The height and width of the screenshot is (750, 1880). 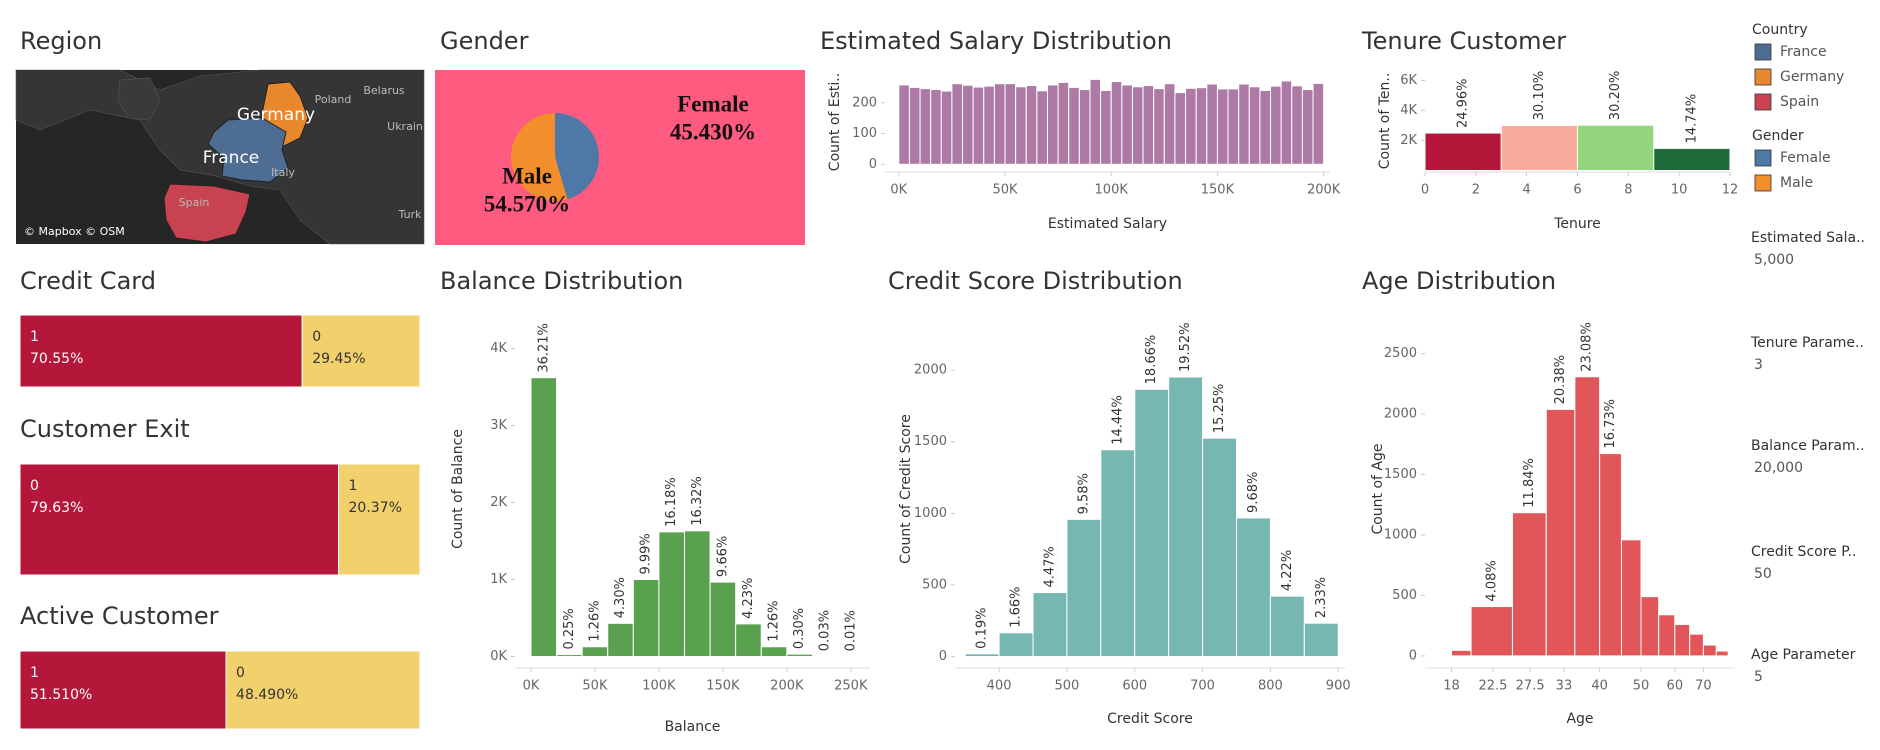 What do you see at coordinates (723, 686) in the screenshot?
I see `x-tick-label: 150K` at bounding box center [723, 686].